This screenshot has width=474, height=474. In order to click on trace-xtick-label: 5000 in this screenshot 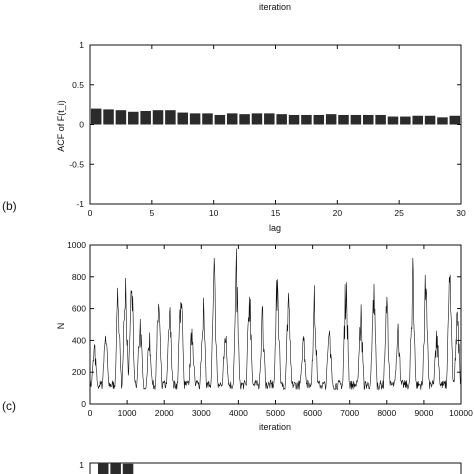, I will do `click(275, 413)`.